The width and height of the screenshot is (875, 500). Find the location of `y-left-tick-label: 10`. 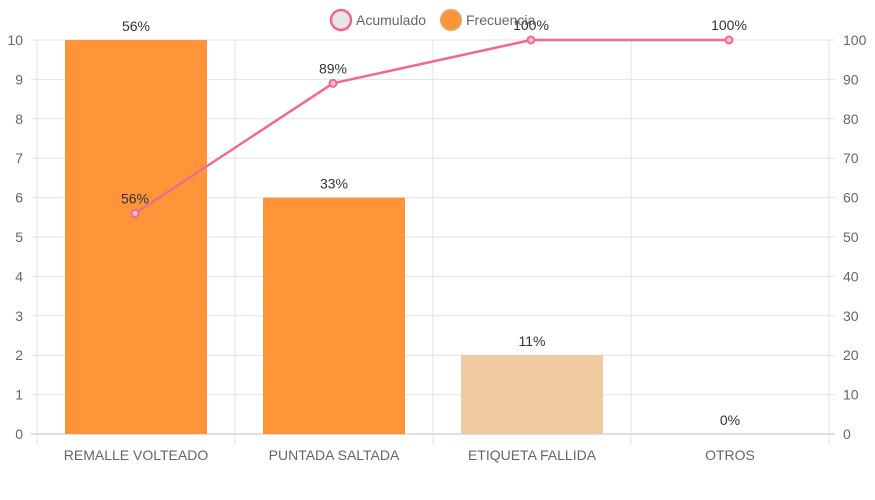

y-left-tick-label: 10 is located at coordinates (15, 40).